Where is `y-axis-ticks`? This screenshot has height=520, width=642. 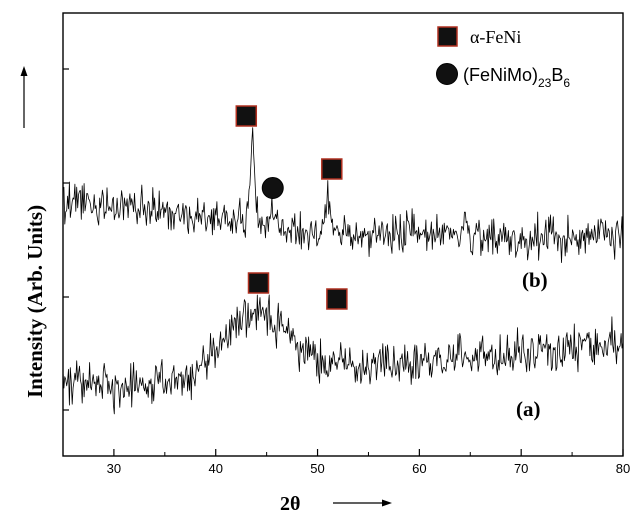
y-axis-ticks is located at coordinates (66, 239).